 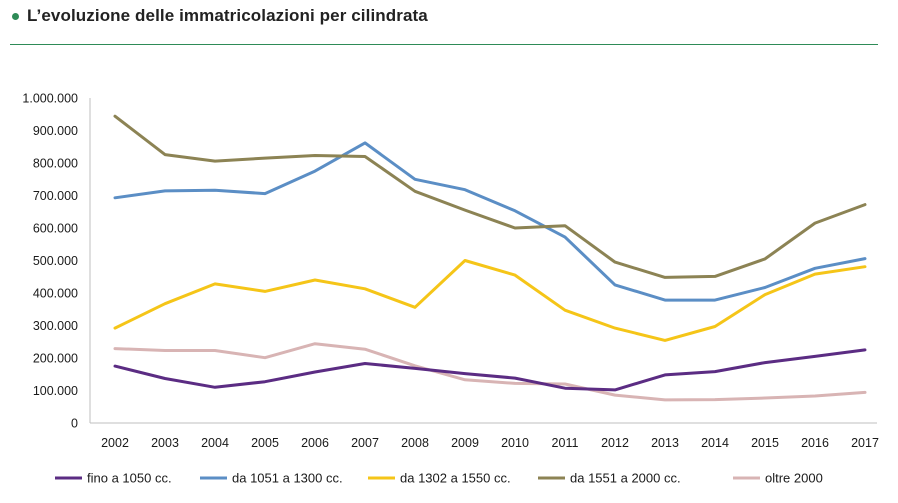 What do you see at coordinates (50, 99) in the screenshot?
I see `y-tick-label: 1.000.000` at bounding box center [50, 99].